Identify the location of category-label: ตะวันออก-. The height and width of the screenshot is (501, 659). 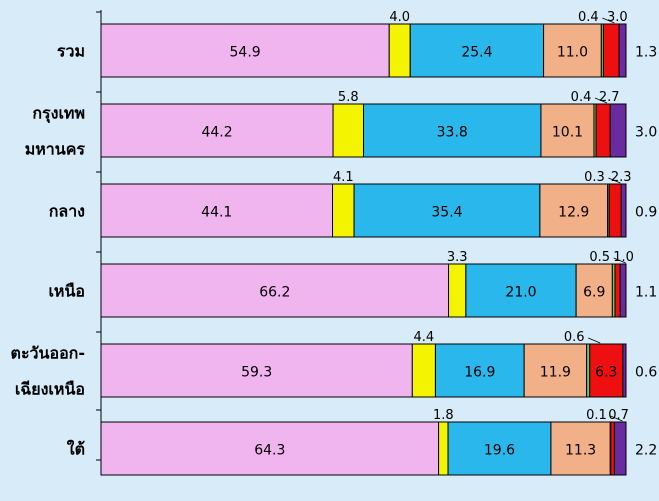
(48, 353).